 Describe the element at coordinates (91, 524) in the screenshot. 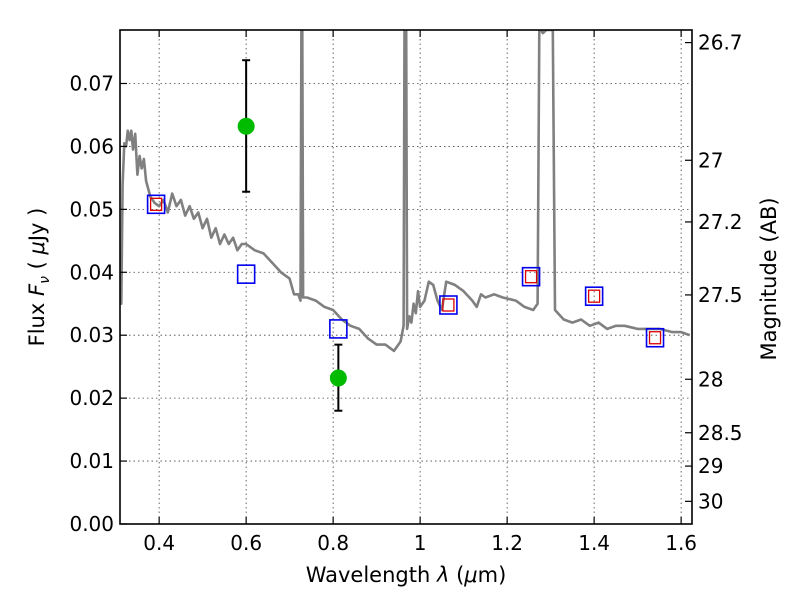

I see `y-tick-label: 0.00` at that location.